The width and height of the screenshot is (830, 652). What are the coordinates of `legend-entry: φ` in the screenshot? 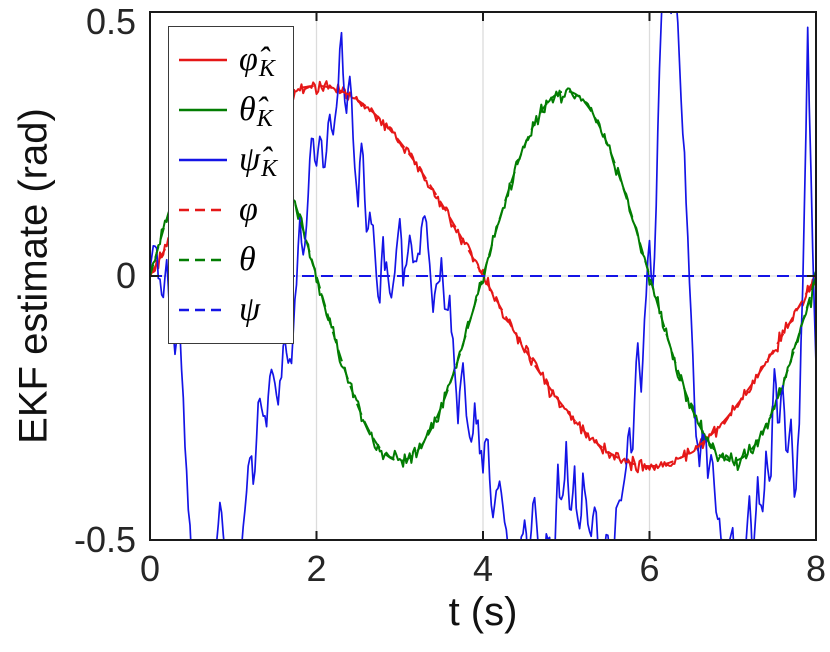 It's located at (228, 210).